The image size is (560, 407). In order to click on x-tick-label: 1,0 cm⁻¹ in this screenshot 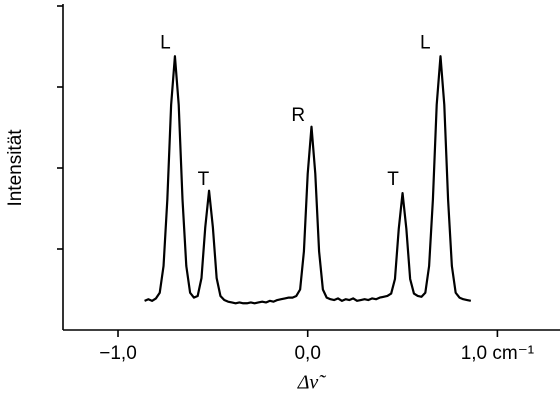, I will do `click(497, 353)`.